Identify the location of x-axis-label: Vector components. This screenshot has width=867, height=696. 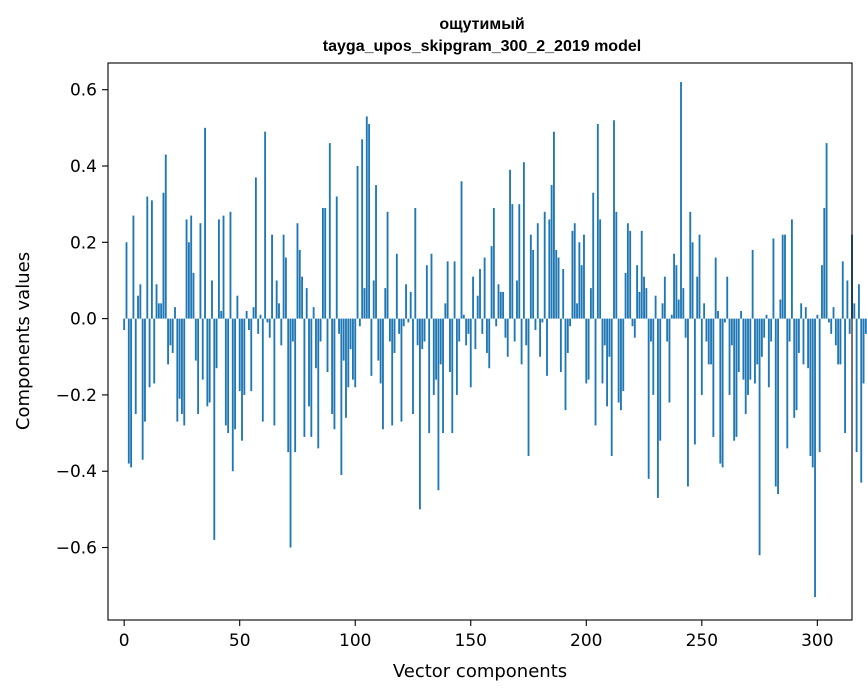
(480, 671).